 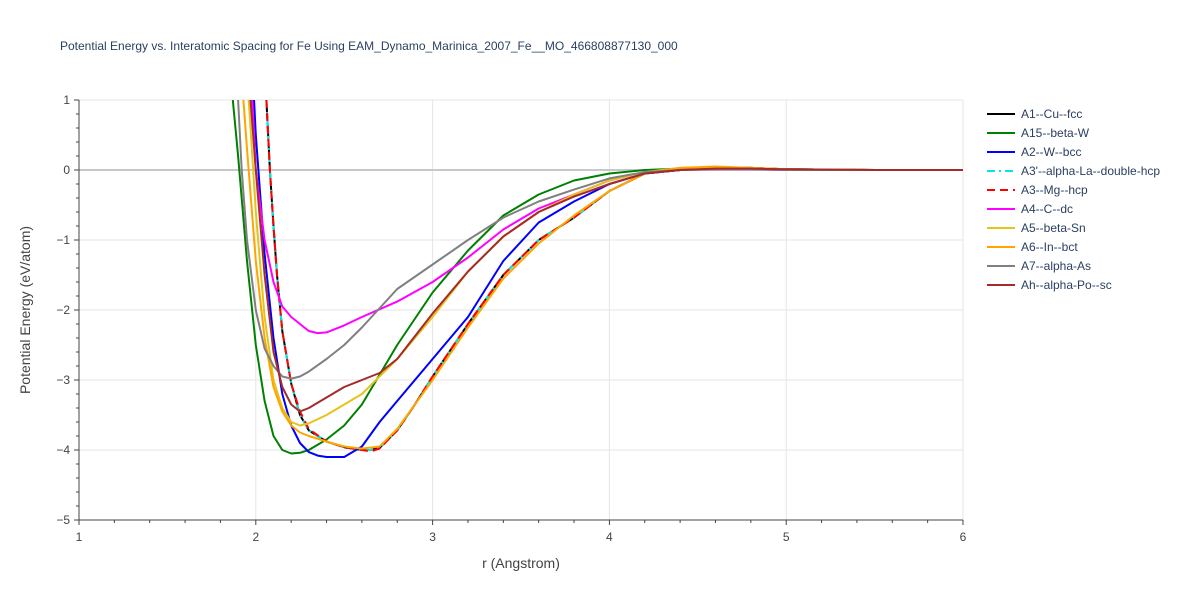 I want to click on y-tick-label: −4, so click(x=63, y=450).